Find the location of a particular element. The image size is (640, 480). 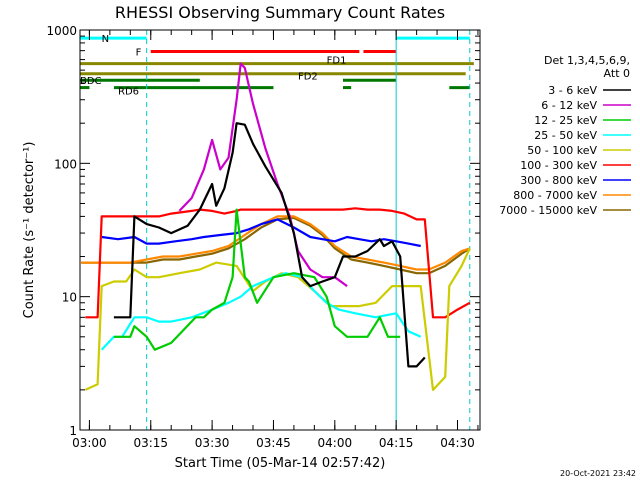

y-tick-label: 1 is located at coordinates (73, 431).